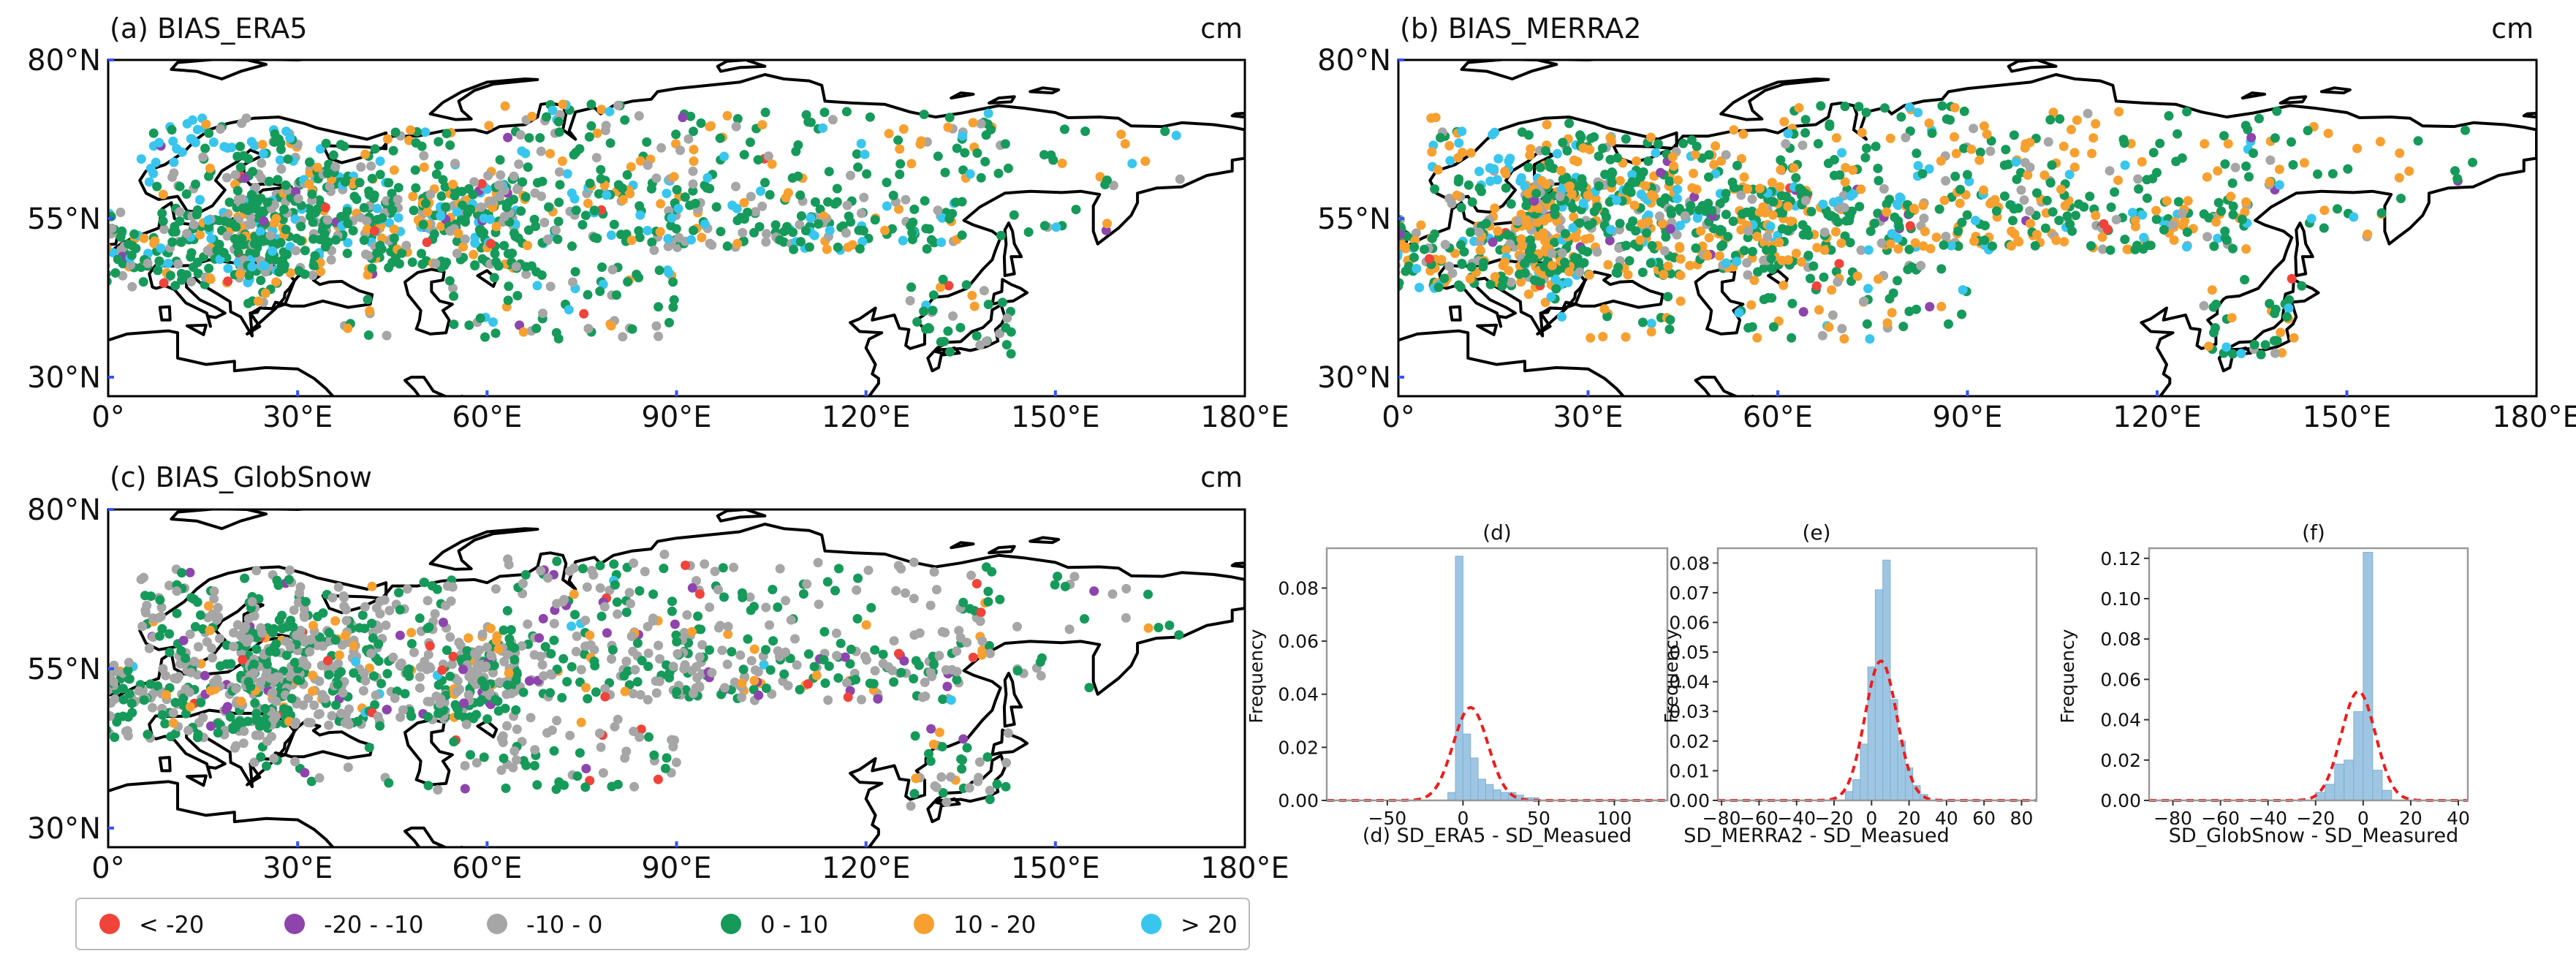 The width and height of the screenshot is (2576, 970). I want to click on station-points, so click(646, 680).